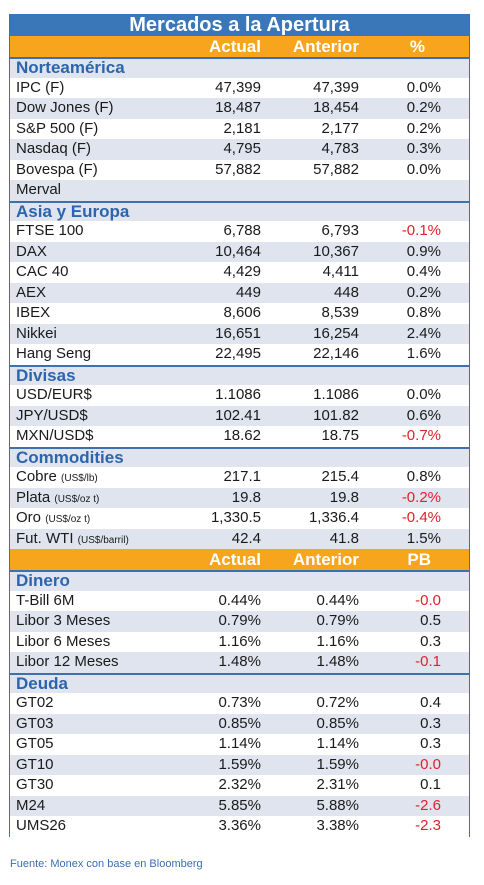 Image resolution: width=484 pixels, height=885 pixels. Describe the element at coordinates (428, 825) in the screenshot. I see `row-change: -2.3` at that location.